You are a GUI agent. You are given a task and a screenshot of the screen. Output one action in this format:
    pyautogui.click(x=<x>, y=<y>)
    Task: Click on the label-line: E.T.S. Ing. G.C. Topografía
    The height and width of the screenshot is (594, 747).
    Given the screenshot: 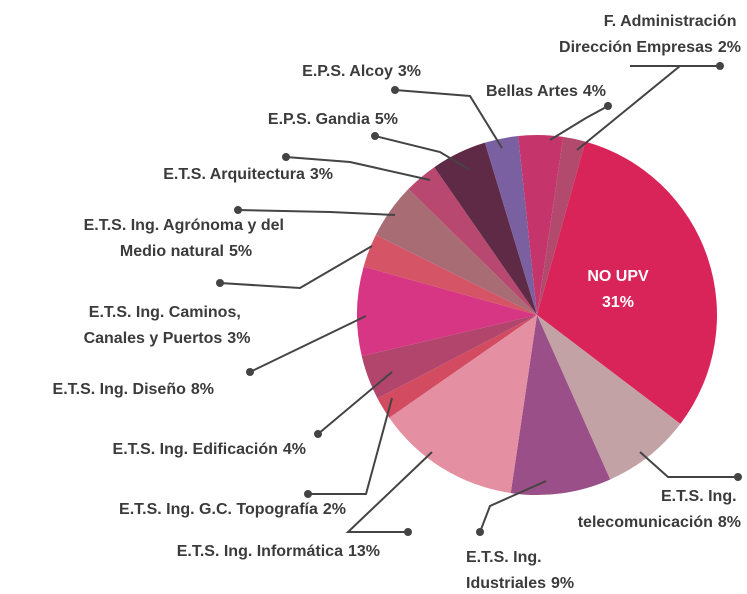 What is the action you would take?
    pyautogui.click(x=218, y=509)
    